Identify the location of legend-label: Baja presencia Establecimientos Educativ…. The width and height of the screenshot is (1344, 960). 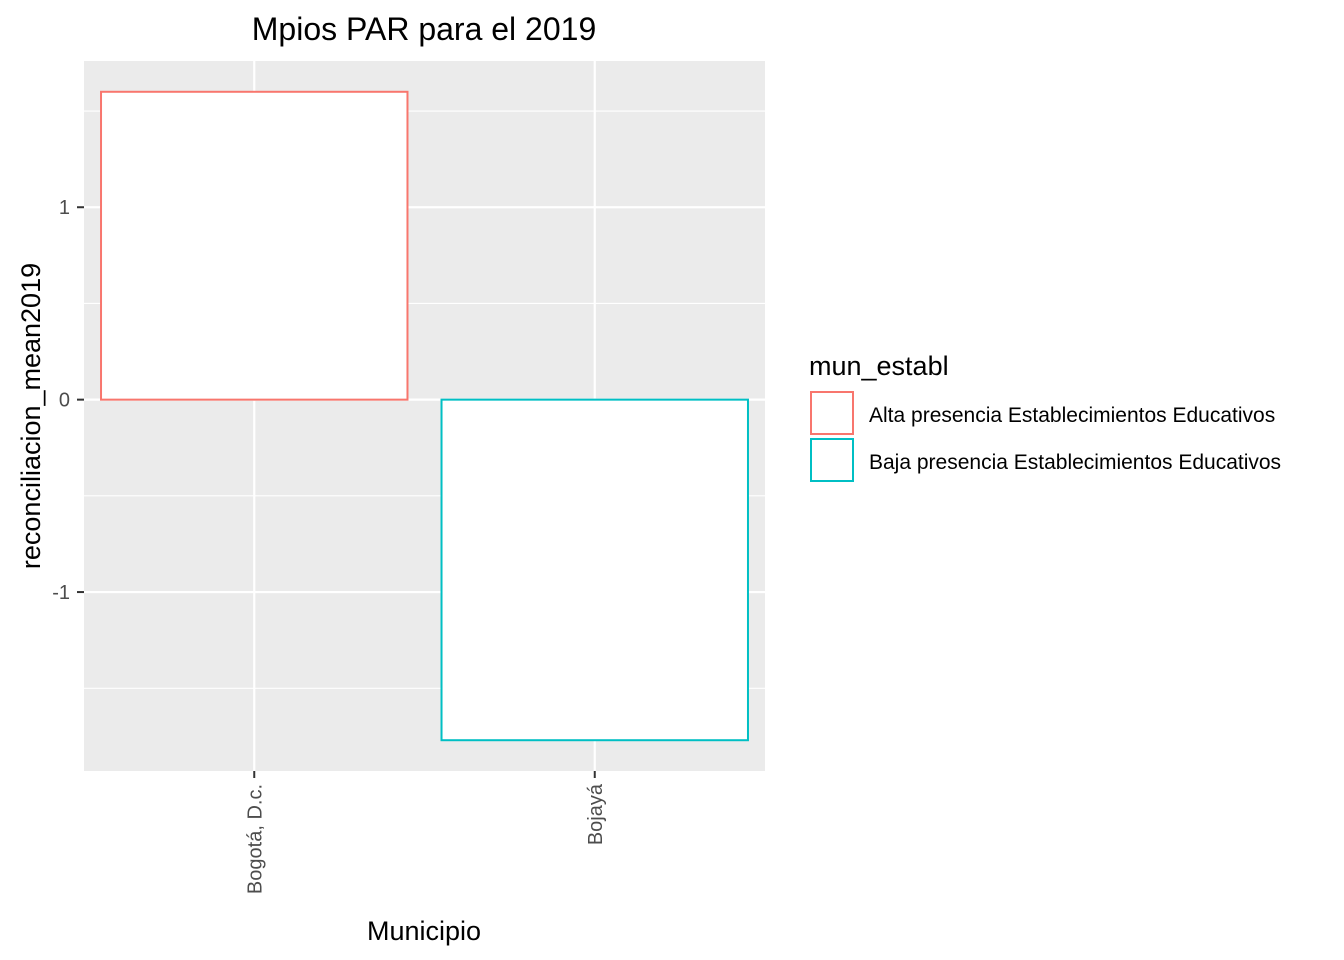
(1075, 462).